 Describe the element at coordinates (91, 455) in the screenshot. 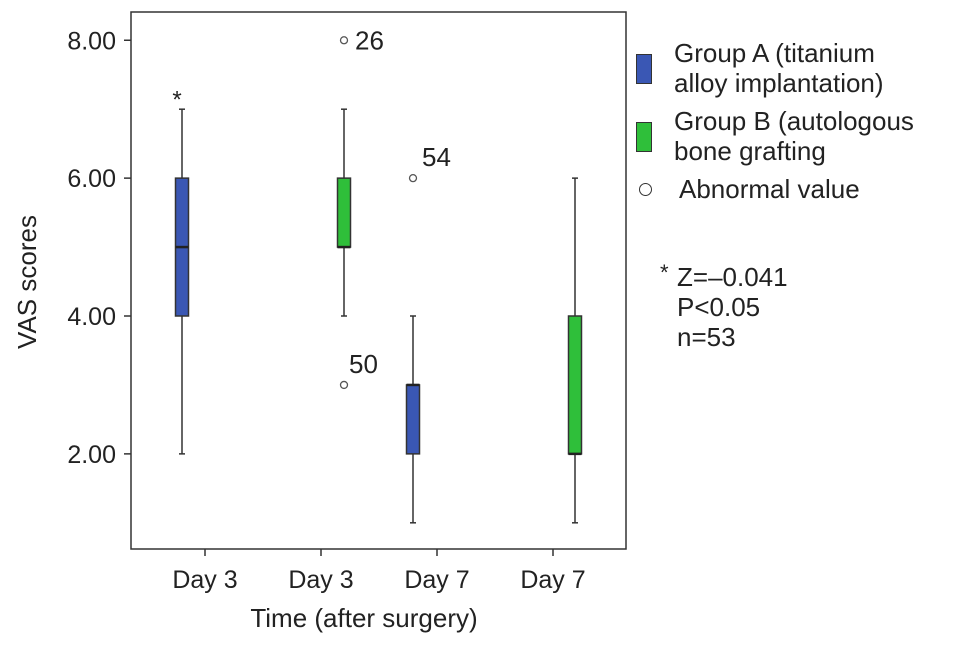

I see `y-tick-label: 2.00` at that location.